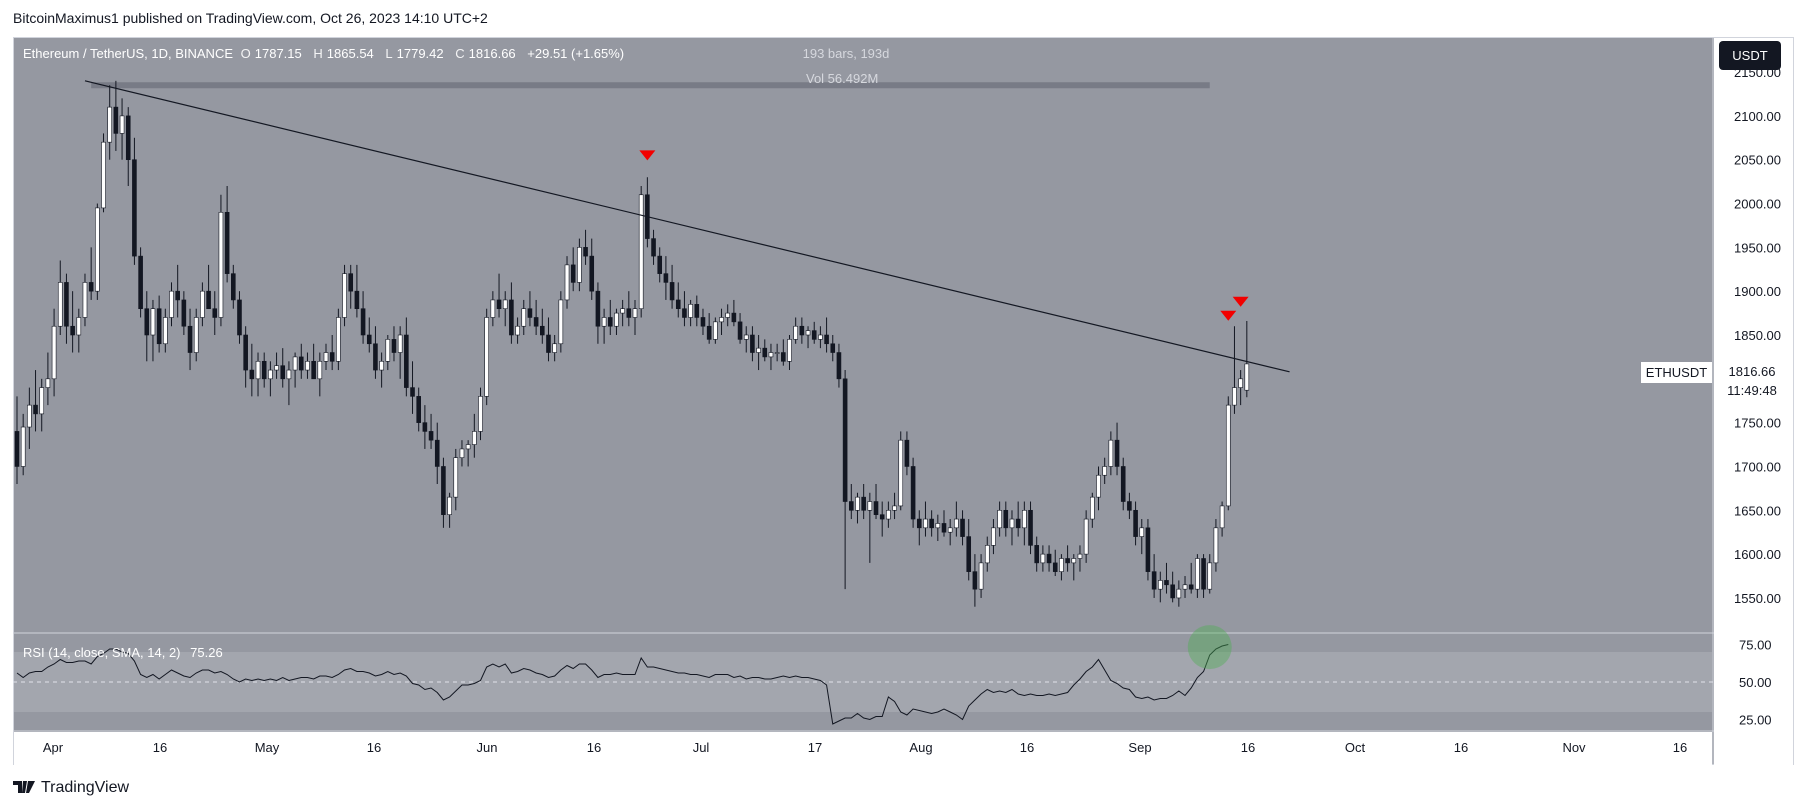 Image resolution: width=1807 pixels, height=810 pixels. I want to click on last-price: 1816.66, so click(1752, 371).